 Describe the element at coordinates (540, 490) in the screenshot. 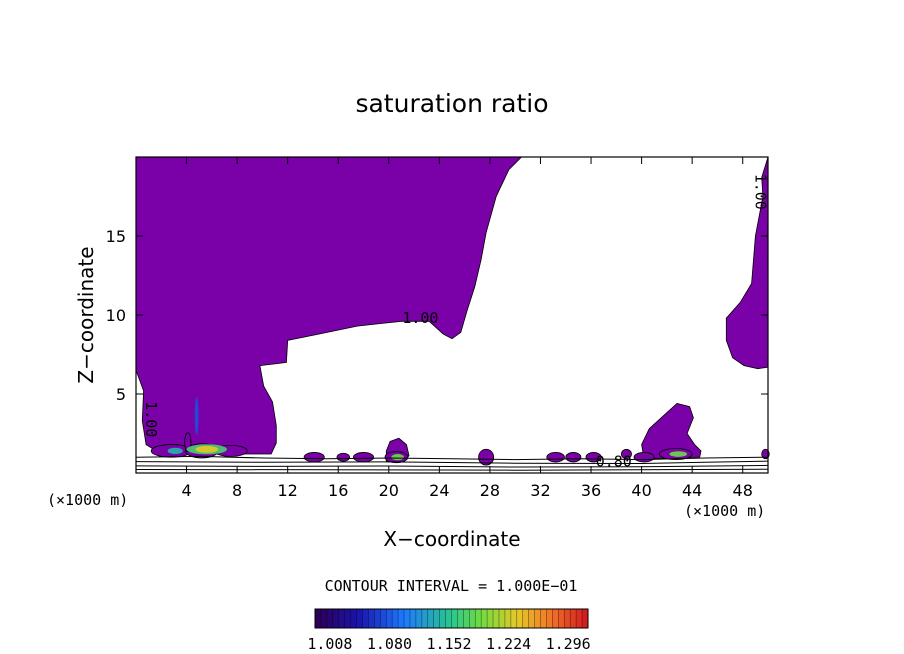

I see `x-tick-label-32: 32` at that location.